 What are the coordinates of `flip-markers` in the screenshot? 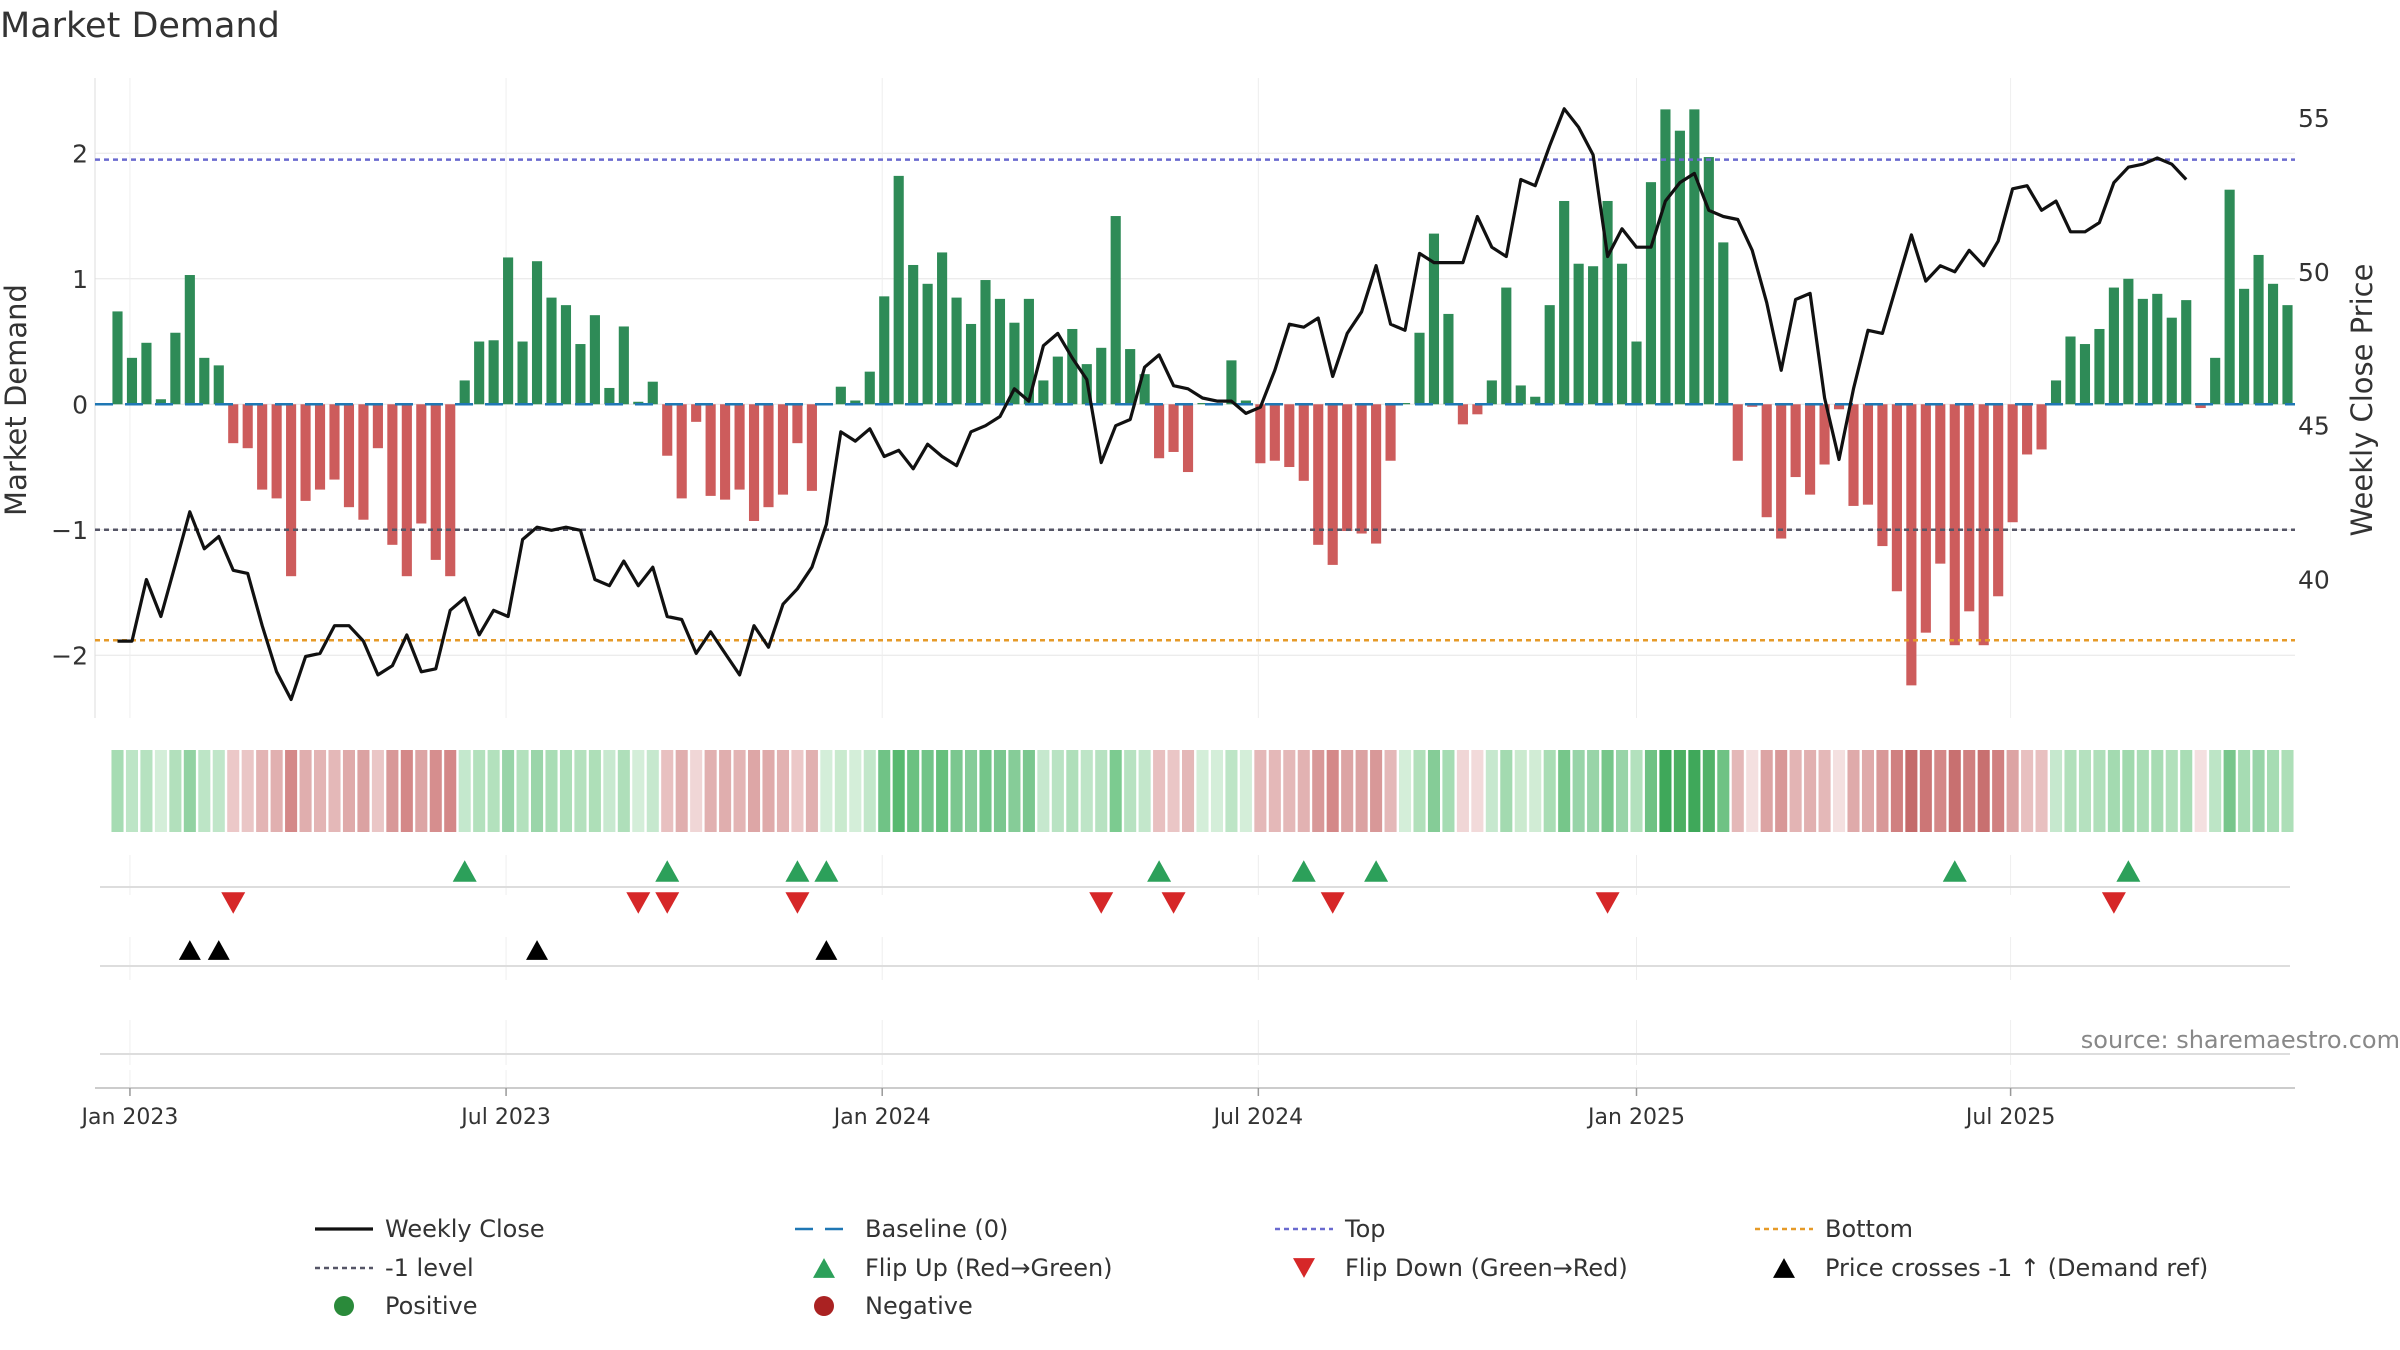 It's located at (1195, 887).